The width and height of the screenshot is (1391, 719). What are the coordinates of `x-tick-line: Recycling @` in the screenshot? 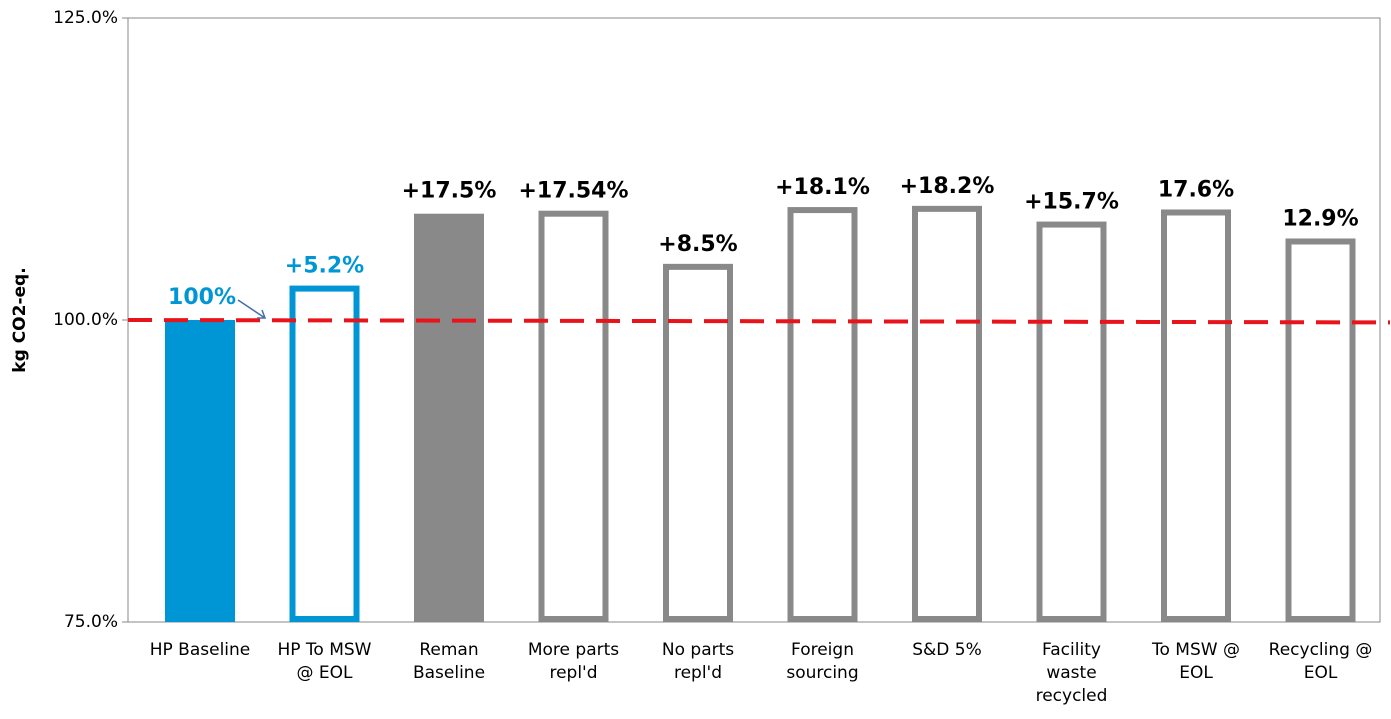 It's located at (1321, 650).